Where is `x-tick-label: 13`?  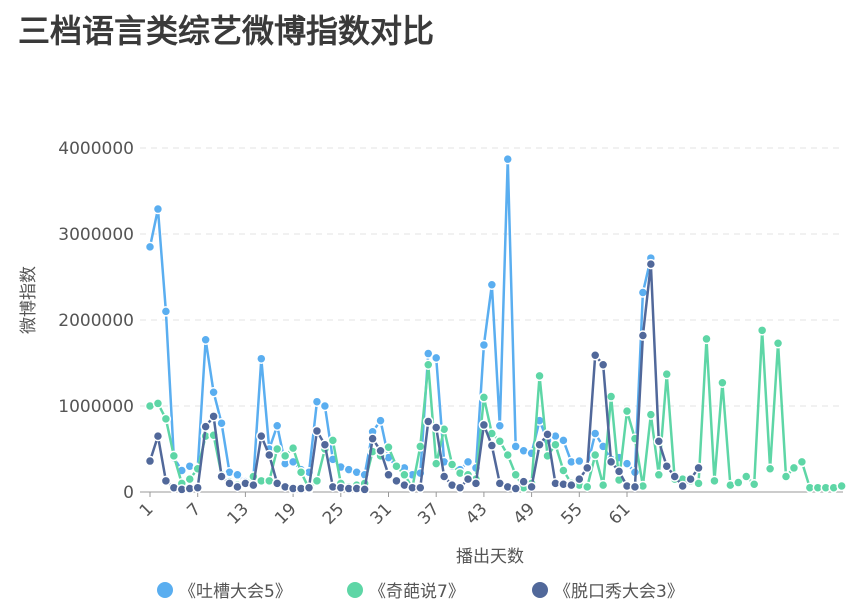
x-tick-label: 13 is located at coordinates (237, 513).